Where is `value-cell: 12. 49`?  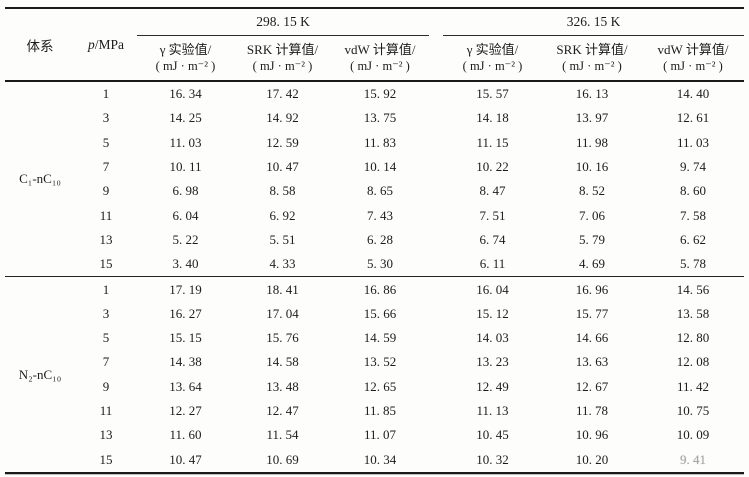
value-cell: 12. 49 is located at coordinates (492, 386).